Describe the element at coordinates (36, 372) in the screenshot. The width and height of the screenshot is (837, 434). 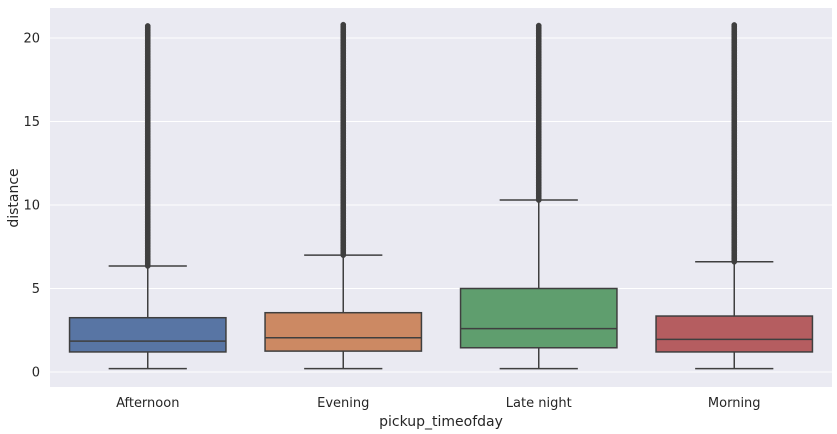
I see `y-tick-label: 0` at that location.